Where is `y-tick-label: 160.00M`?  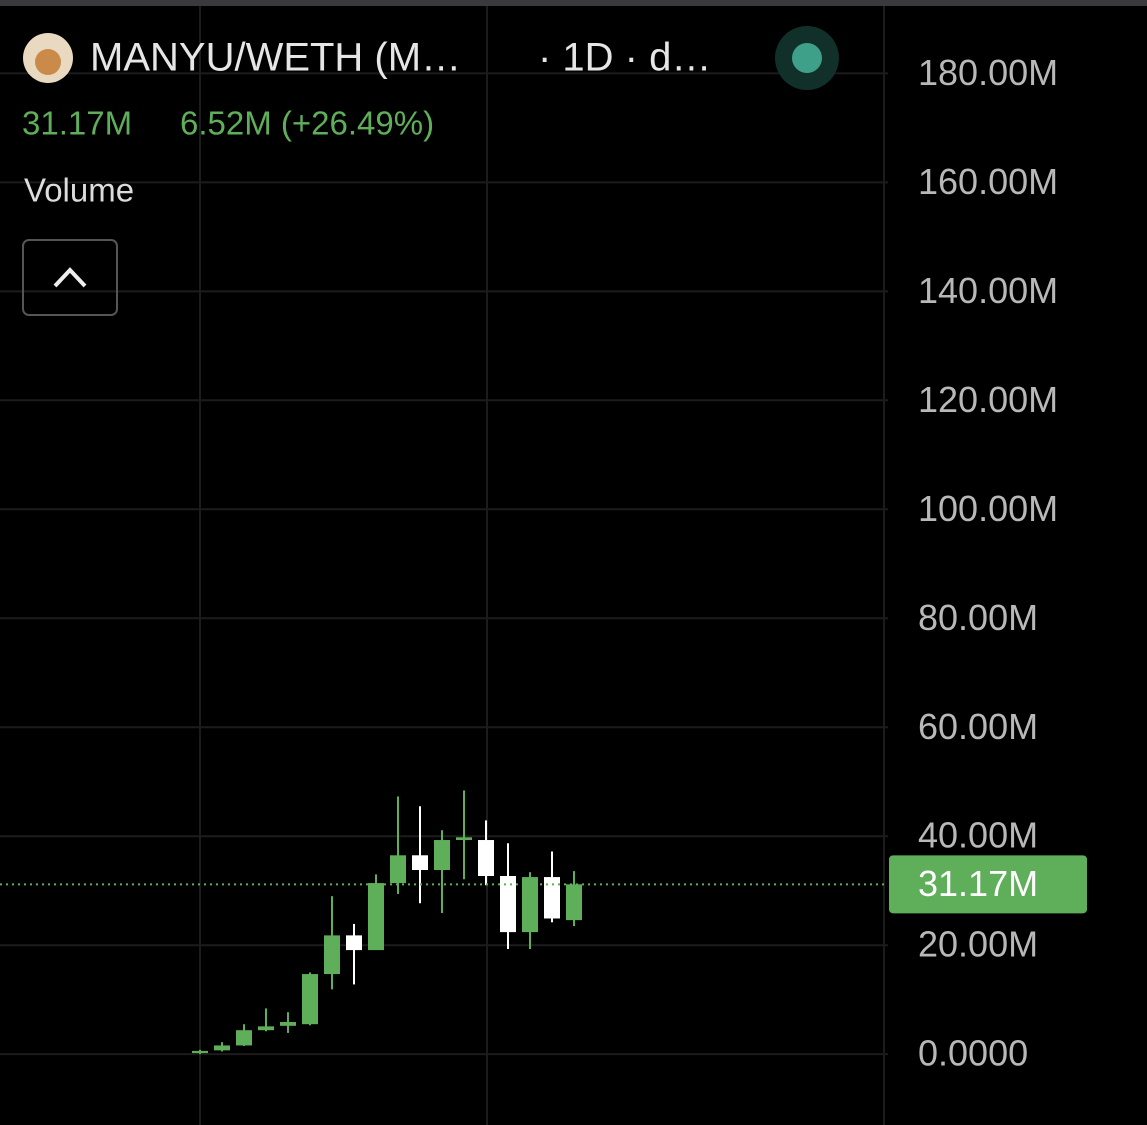 y-tick-label: 160.00M is located at coordinates (988, 181).